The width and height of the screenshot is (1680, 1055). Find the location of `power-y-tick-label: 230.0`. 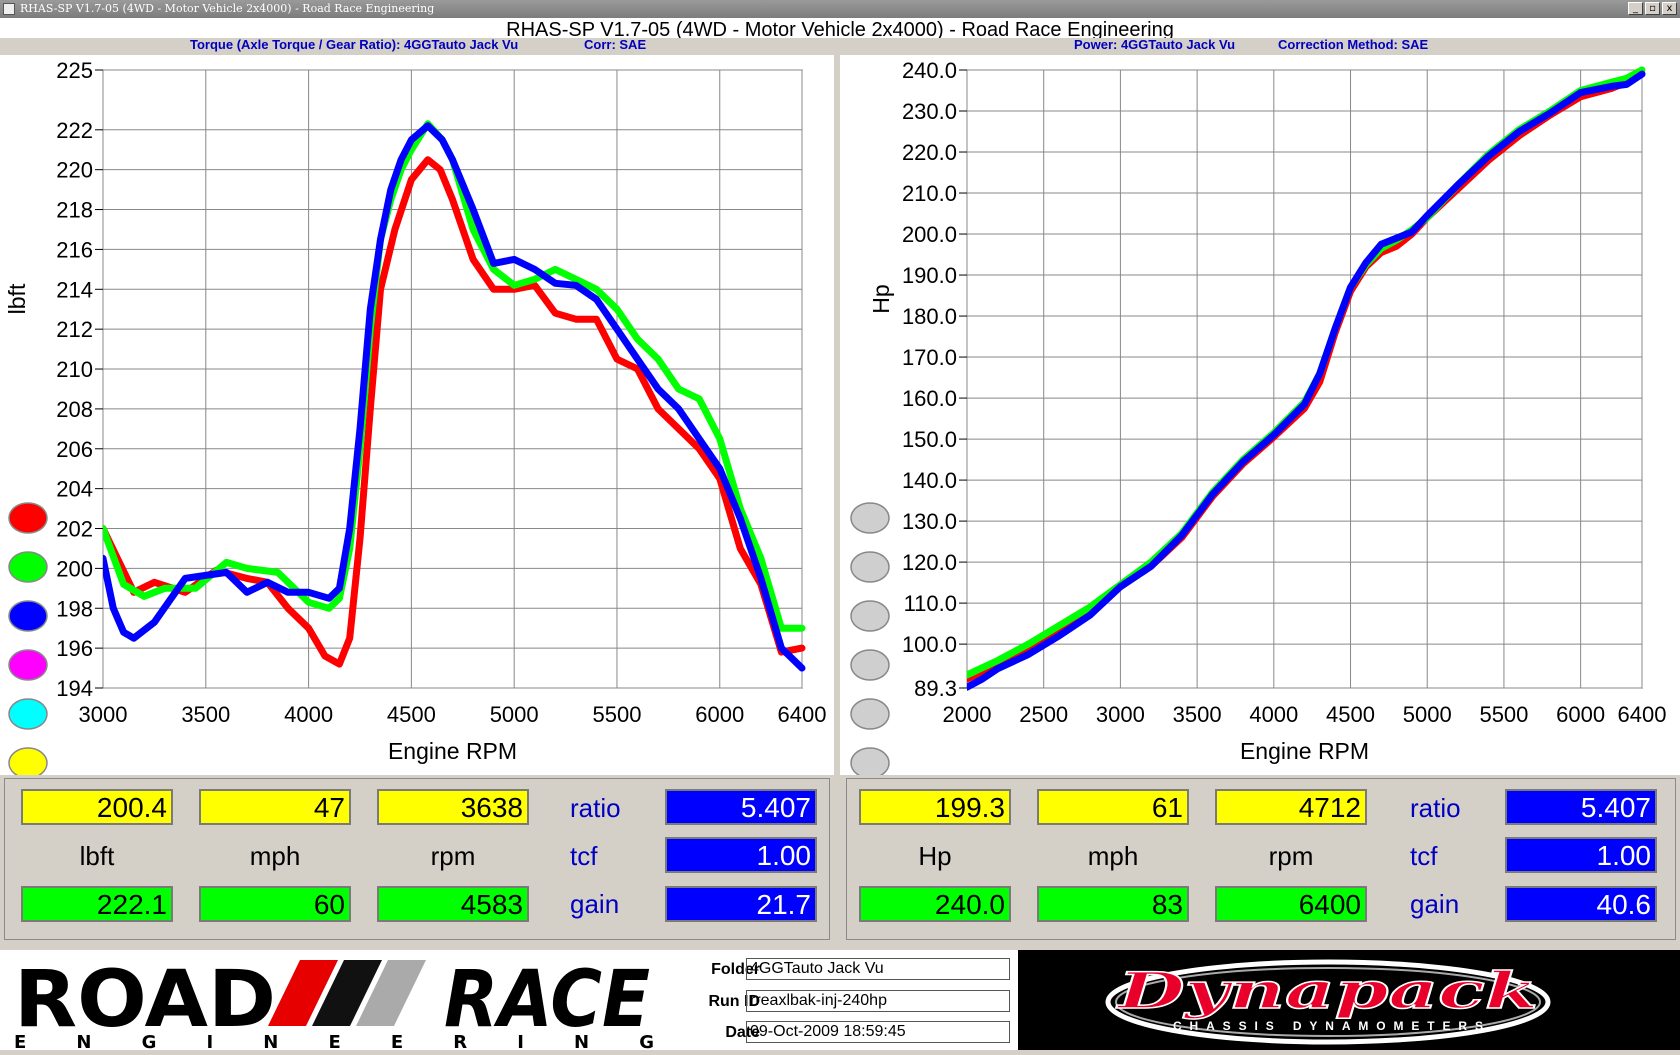

power-y-tick-label: 230.0 is located at coordinates (929, 111).